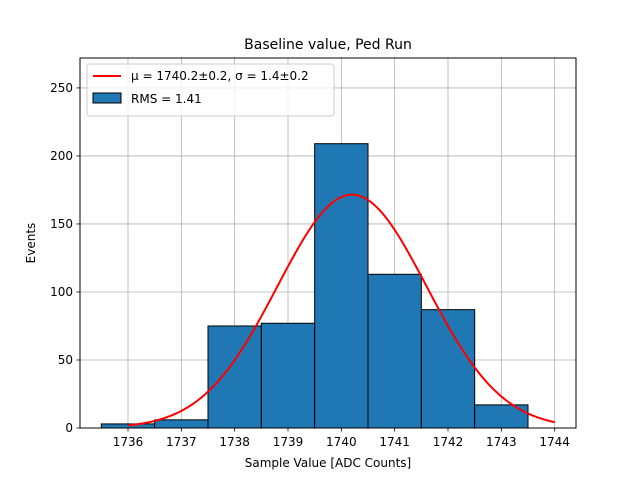 The height and width of the screenshot is (480, 640). What do you see at coordinates (61, 88) in the screenshot?
I see `y-tick-label: 250` at bounding box center [61, 88].